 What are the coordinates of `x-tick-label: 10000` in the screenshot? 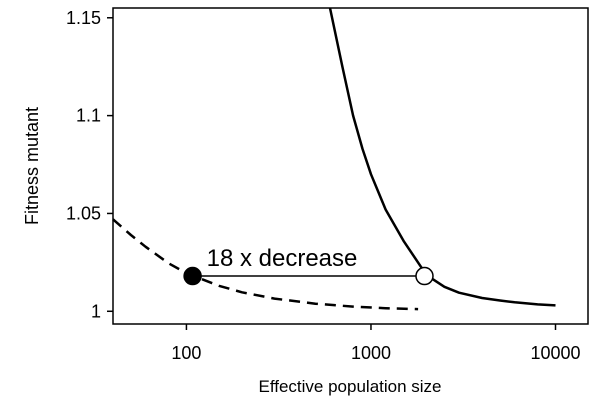 It's located at (555, 353).